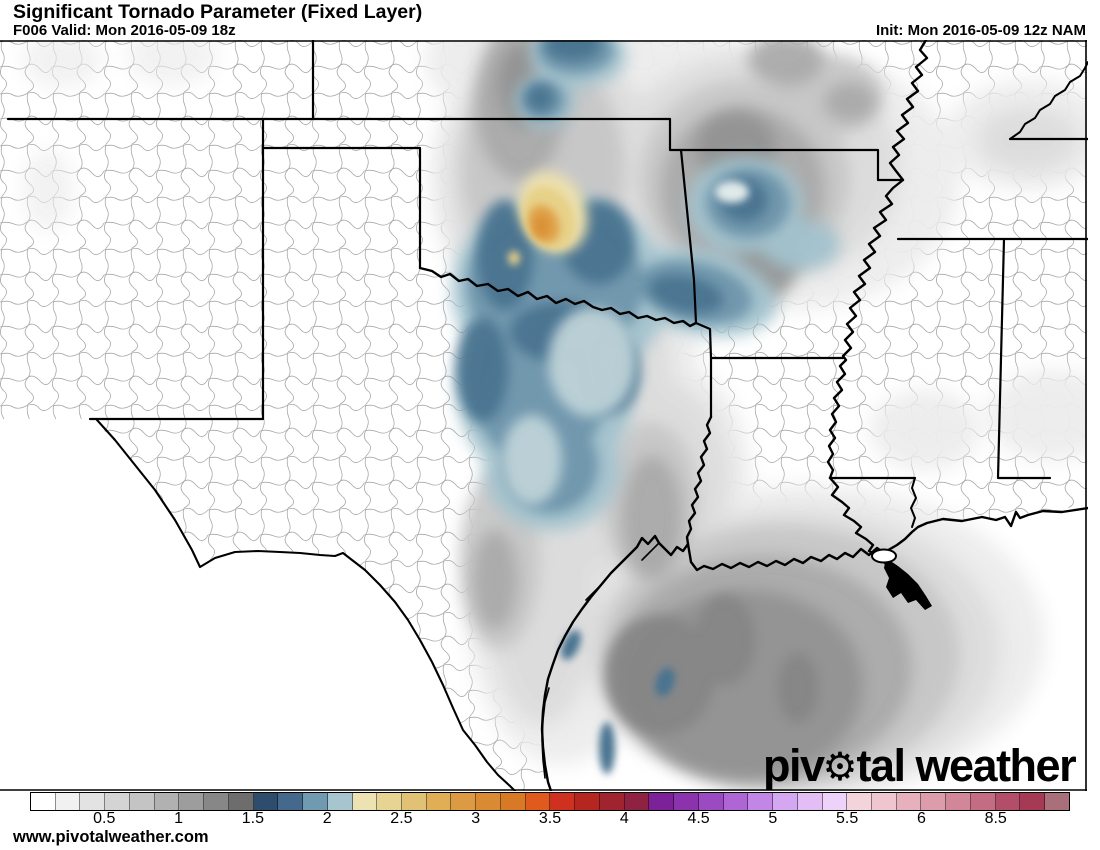  I want to click on colorbar, so click(550, 801).